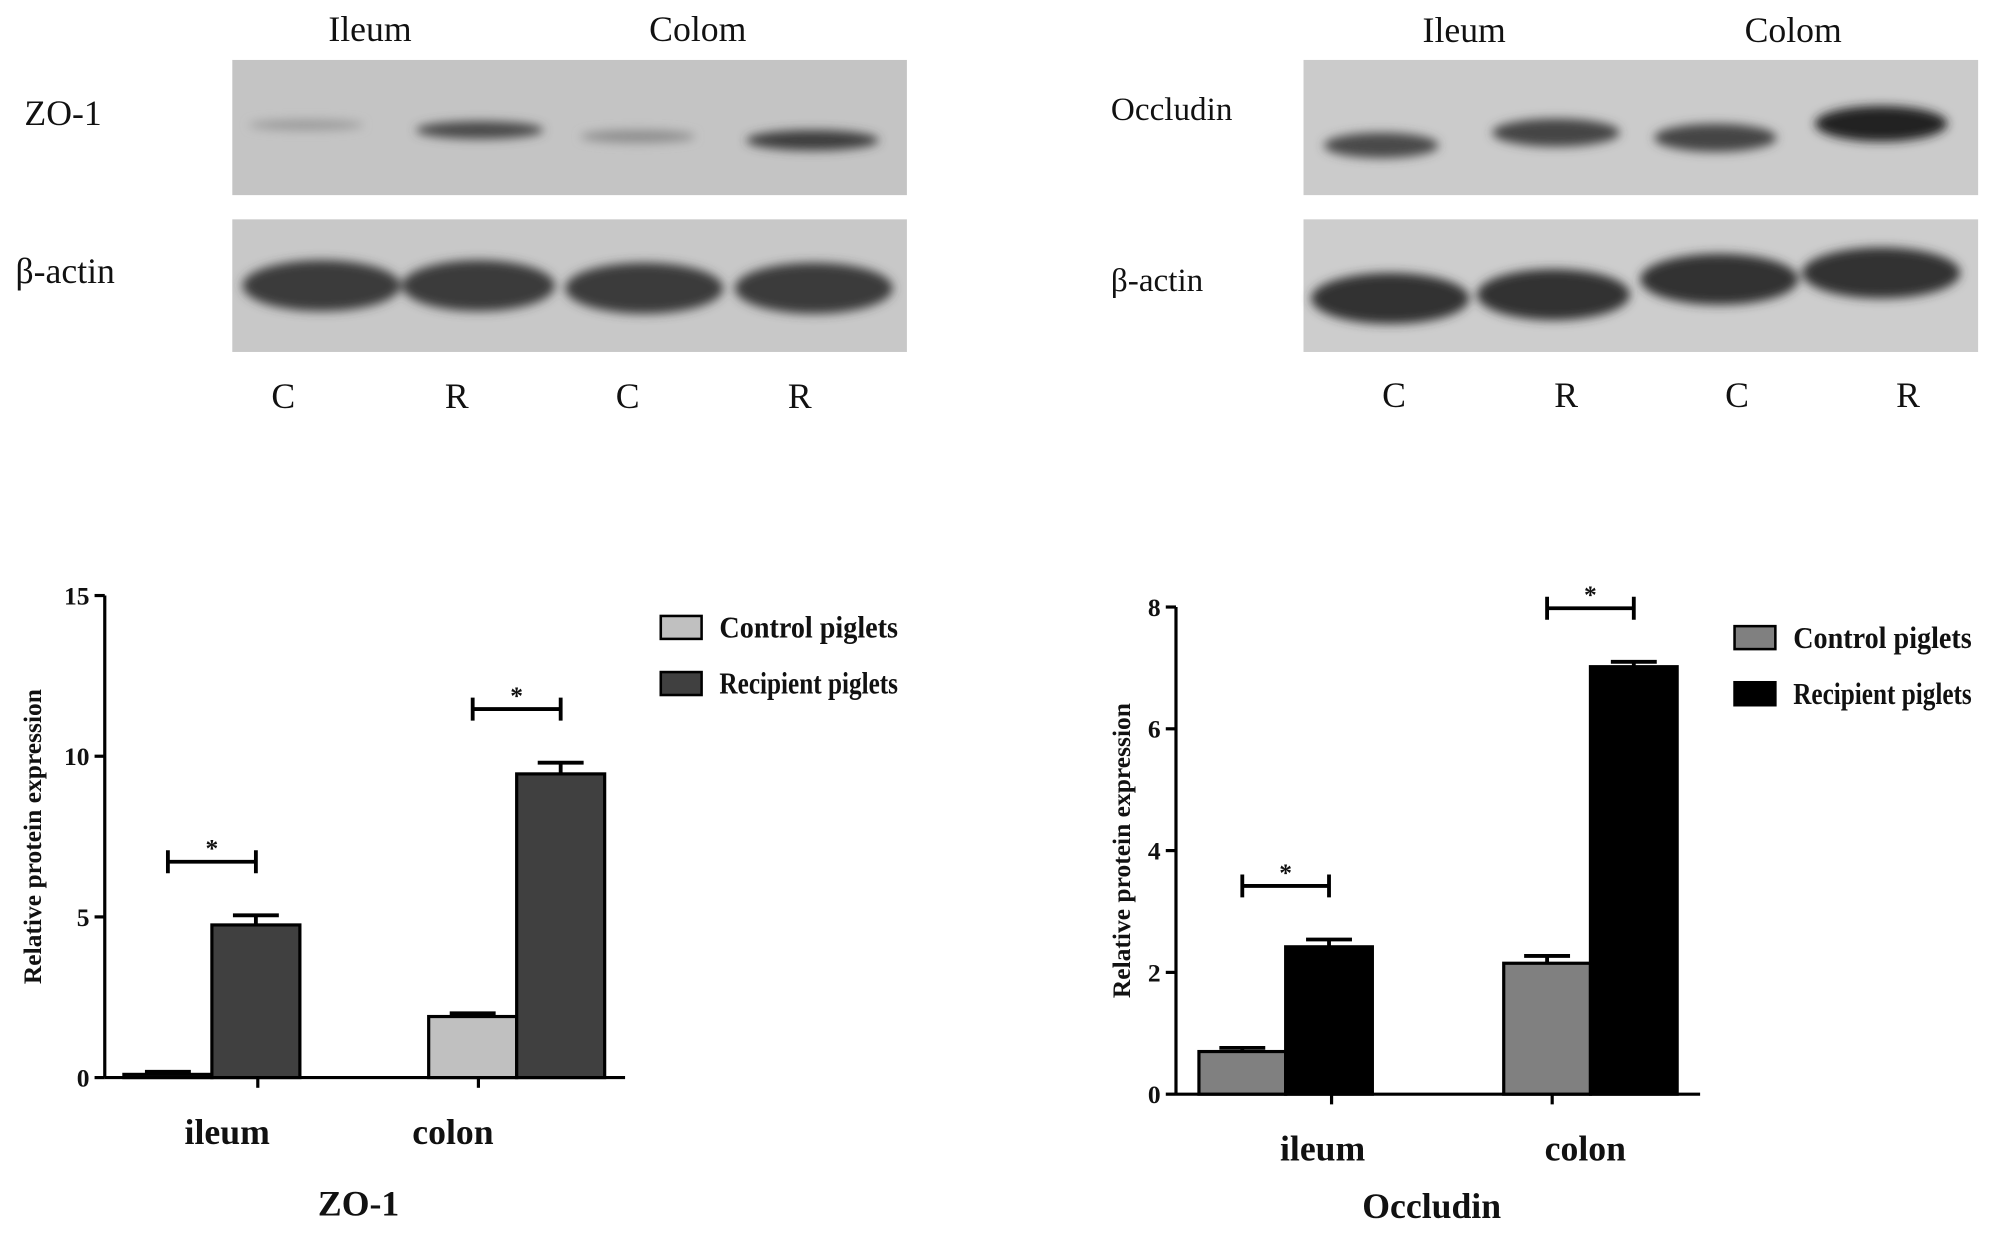 The image size is (2000, 1237). What do you see at coordinates (77, 756) in the screenshot?
I see `y-tick-label: 10` at bounding box center [77, 756].